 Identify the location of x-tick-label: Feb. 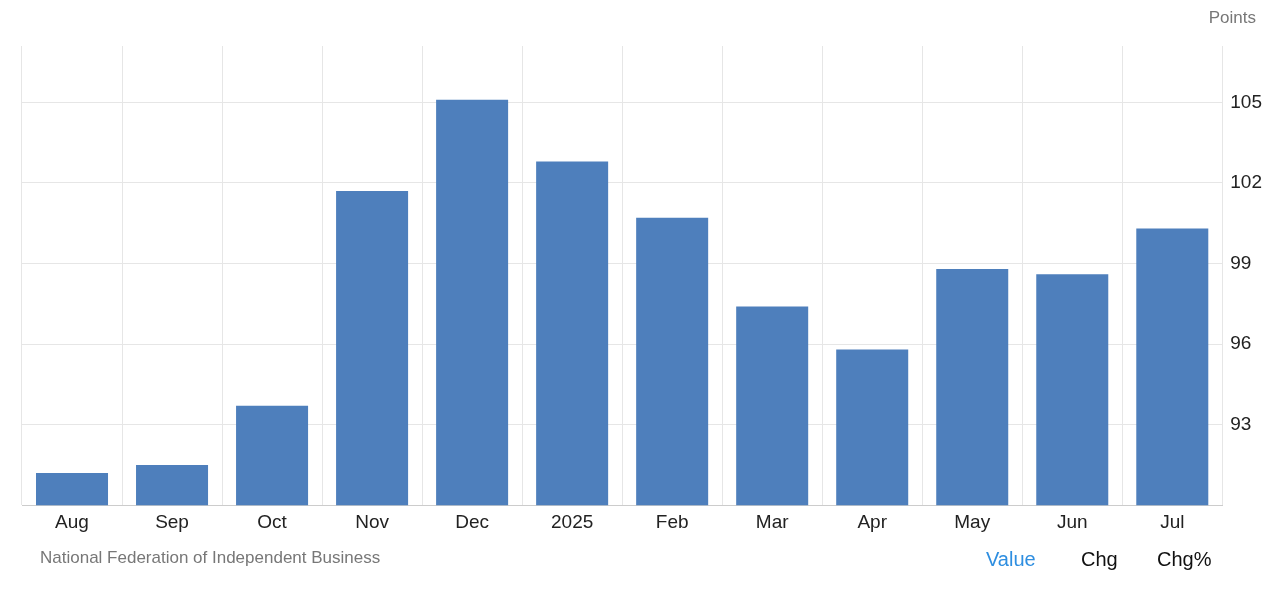
(672, 521).